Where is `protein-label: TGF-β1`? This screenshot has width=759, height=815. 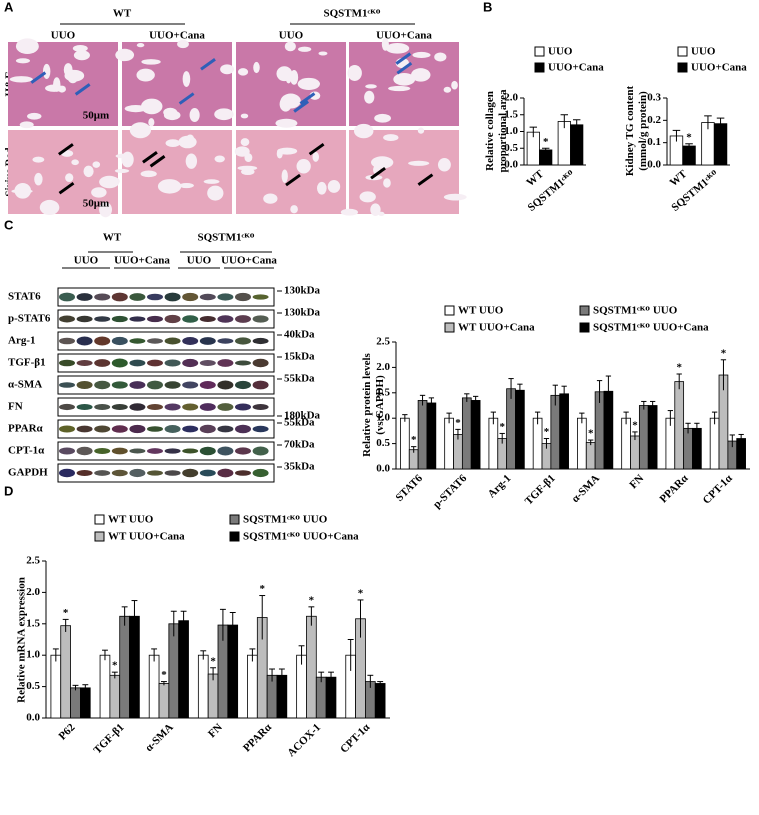
protein-label: TGF-β1 is located at coordinates (27, 363).